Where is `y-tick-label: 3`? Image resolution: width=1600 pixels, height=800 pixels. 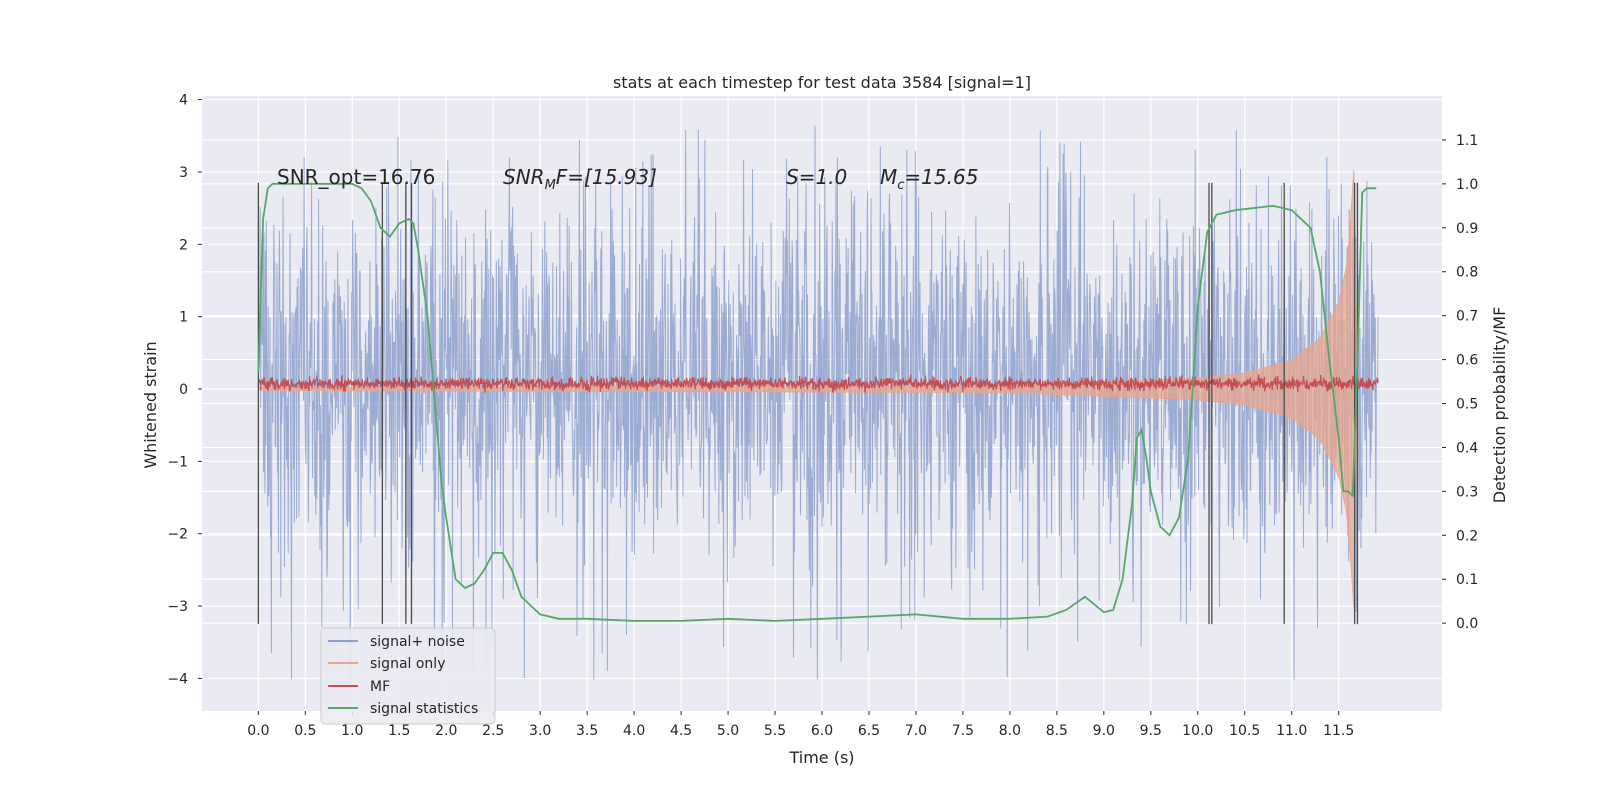 y-tick-label: 3 is located at coordinates (183, 173).